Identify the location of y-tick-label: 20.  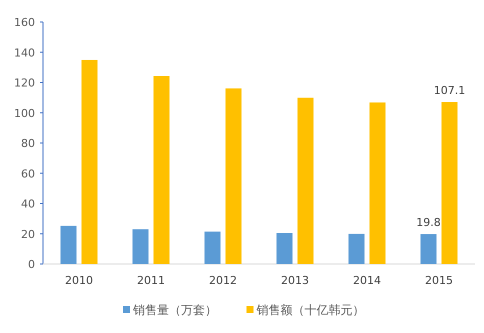
(28, 234).